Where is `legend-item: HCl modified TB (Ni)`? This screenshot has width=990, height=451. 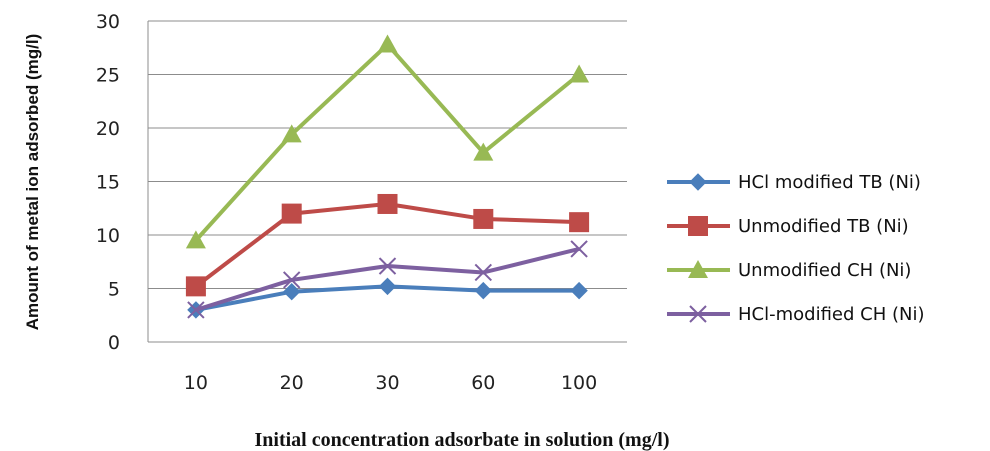
legend-item: HCl modified TB (Ni) is located at coordinates (794, 182).